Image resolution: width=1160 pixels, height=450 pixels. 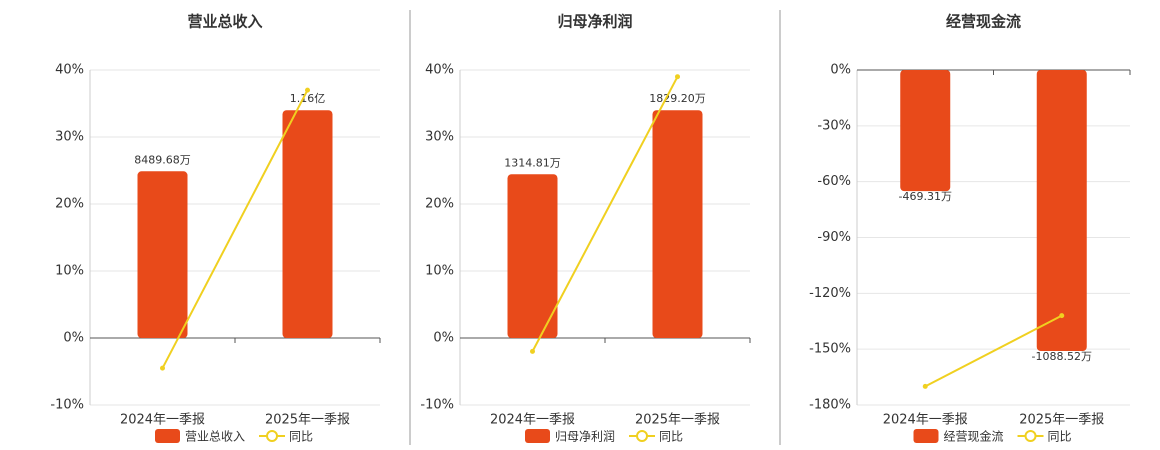 I want to click on chart-title: 归母净利润, so click(x=594, y=22).